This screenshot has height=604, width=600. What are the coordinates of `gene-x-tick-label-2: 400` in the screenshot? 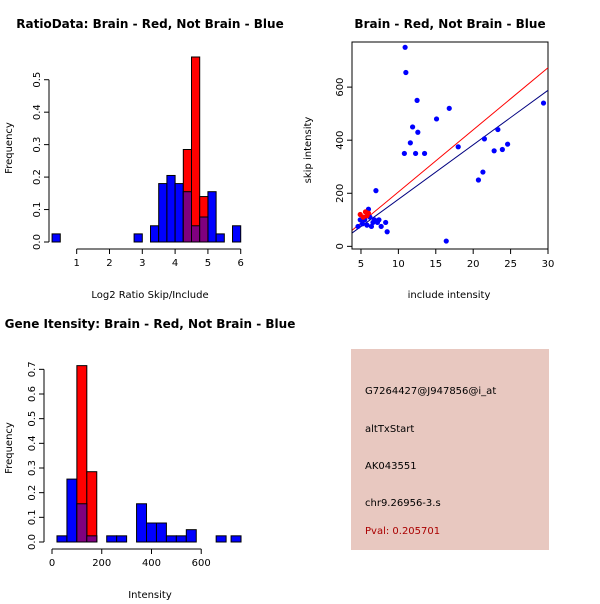 It's located at (151, 563).